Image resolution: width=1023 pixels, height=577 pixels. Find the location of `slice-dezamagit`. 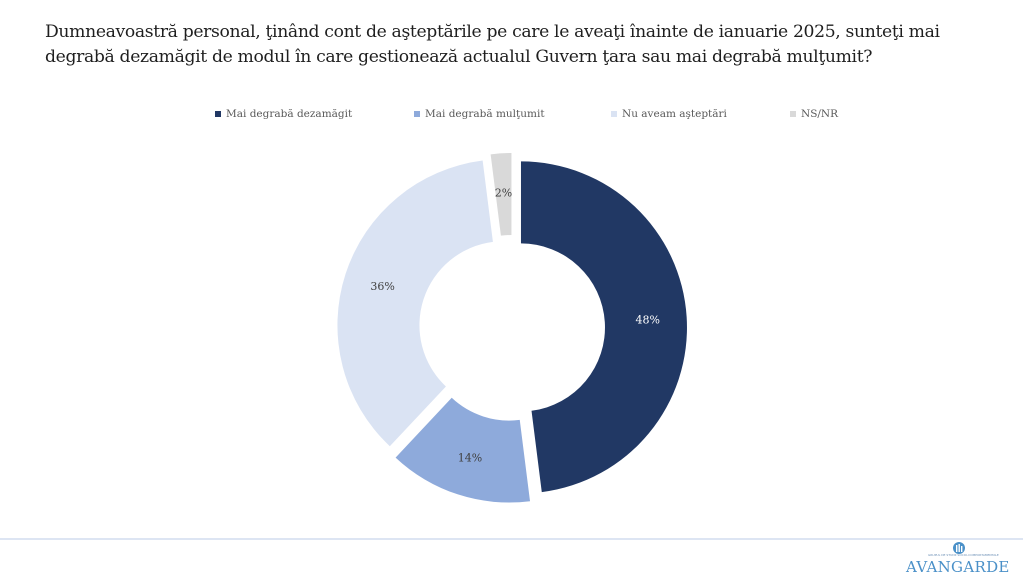

slice-dezamagit is located at coordinates (603, 327).